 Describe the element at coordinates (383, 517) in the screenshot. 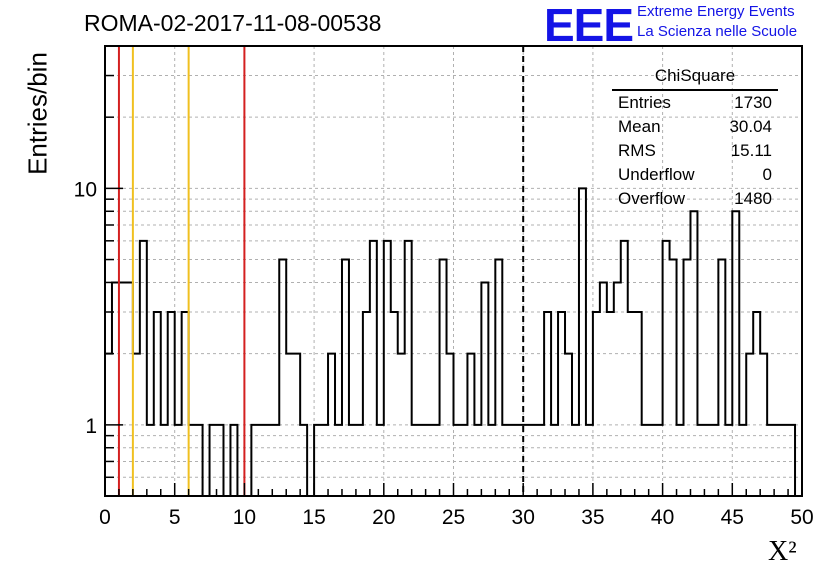

I see `x-tick-label: 20` at that location.